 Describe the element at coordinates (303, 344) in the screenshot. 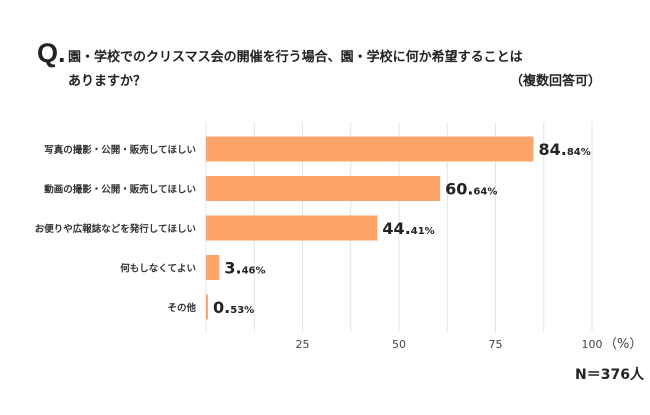

I see `x-tick-label: 25` at that location.